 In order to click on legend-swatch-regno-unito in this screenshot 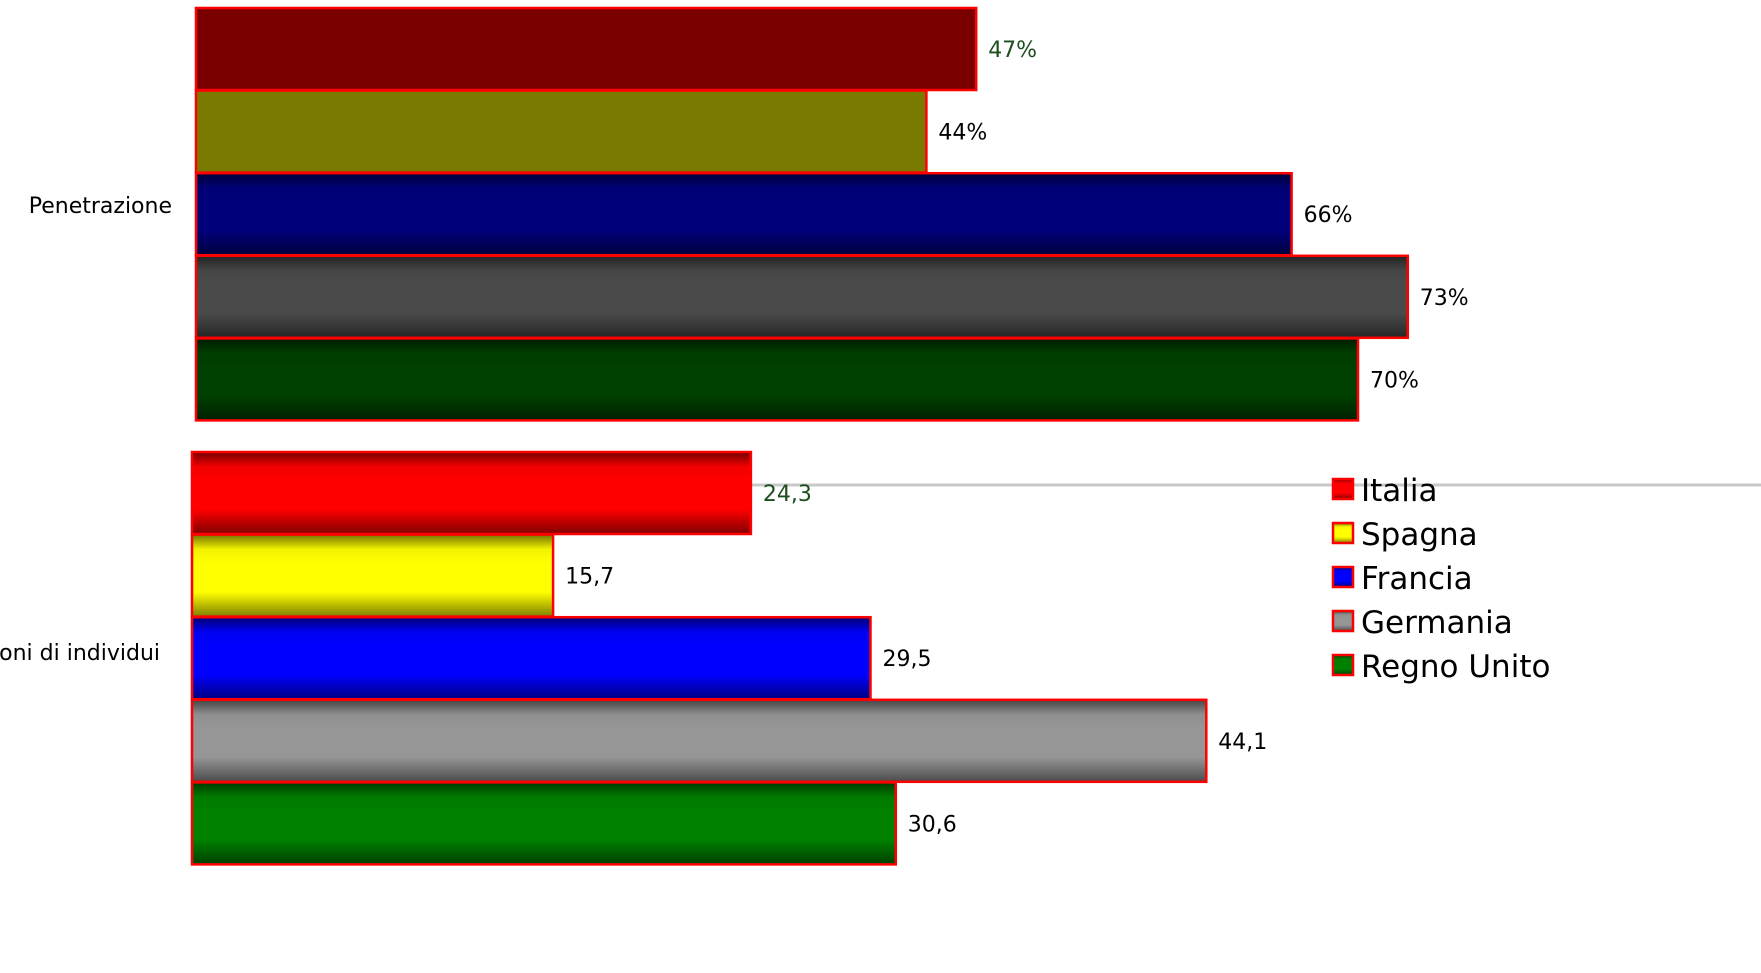, I will do `click(1343, 665)`.